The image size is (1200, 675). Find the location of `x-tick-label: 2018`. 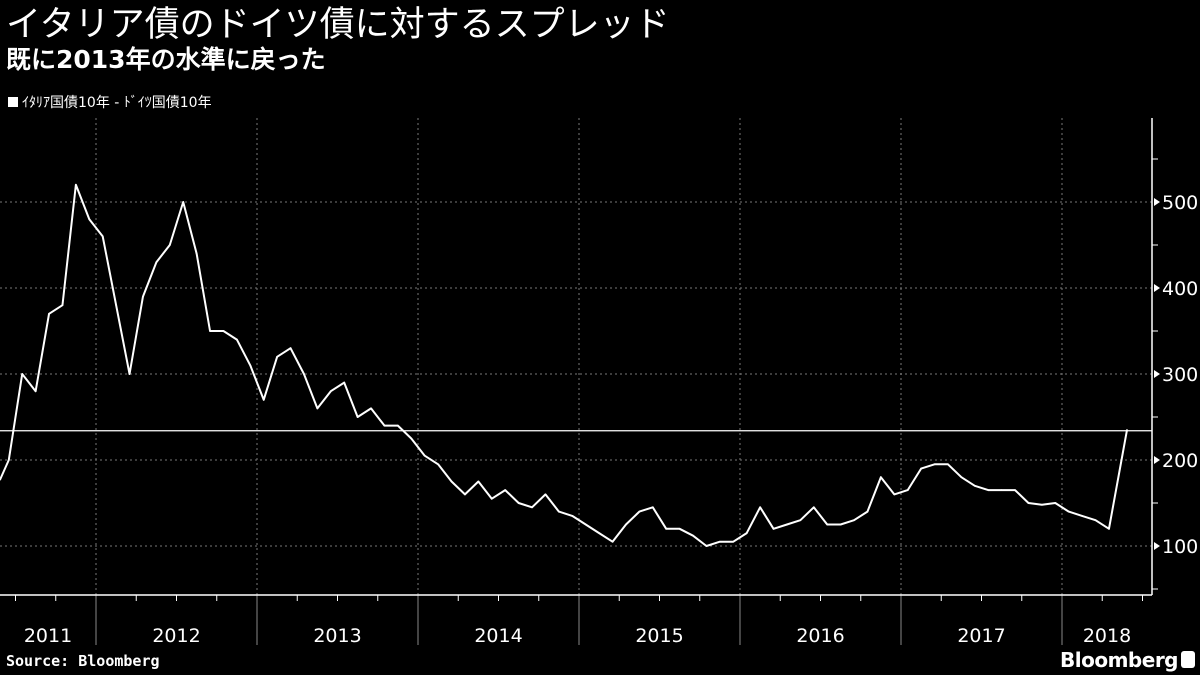

x-tick-label: 2018 is located at coordinates (1107, 636).